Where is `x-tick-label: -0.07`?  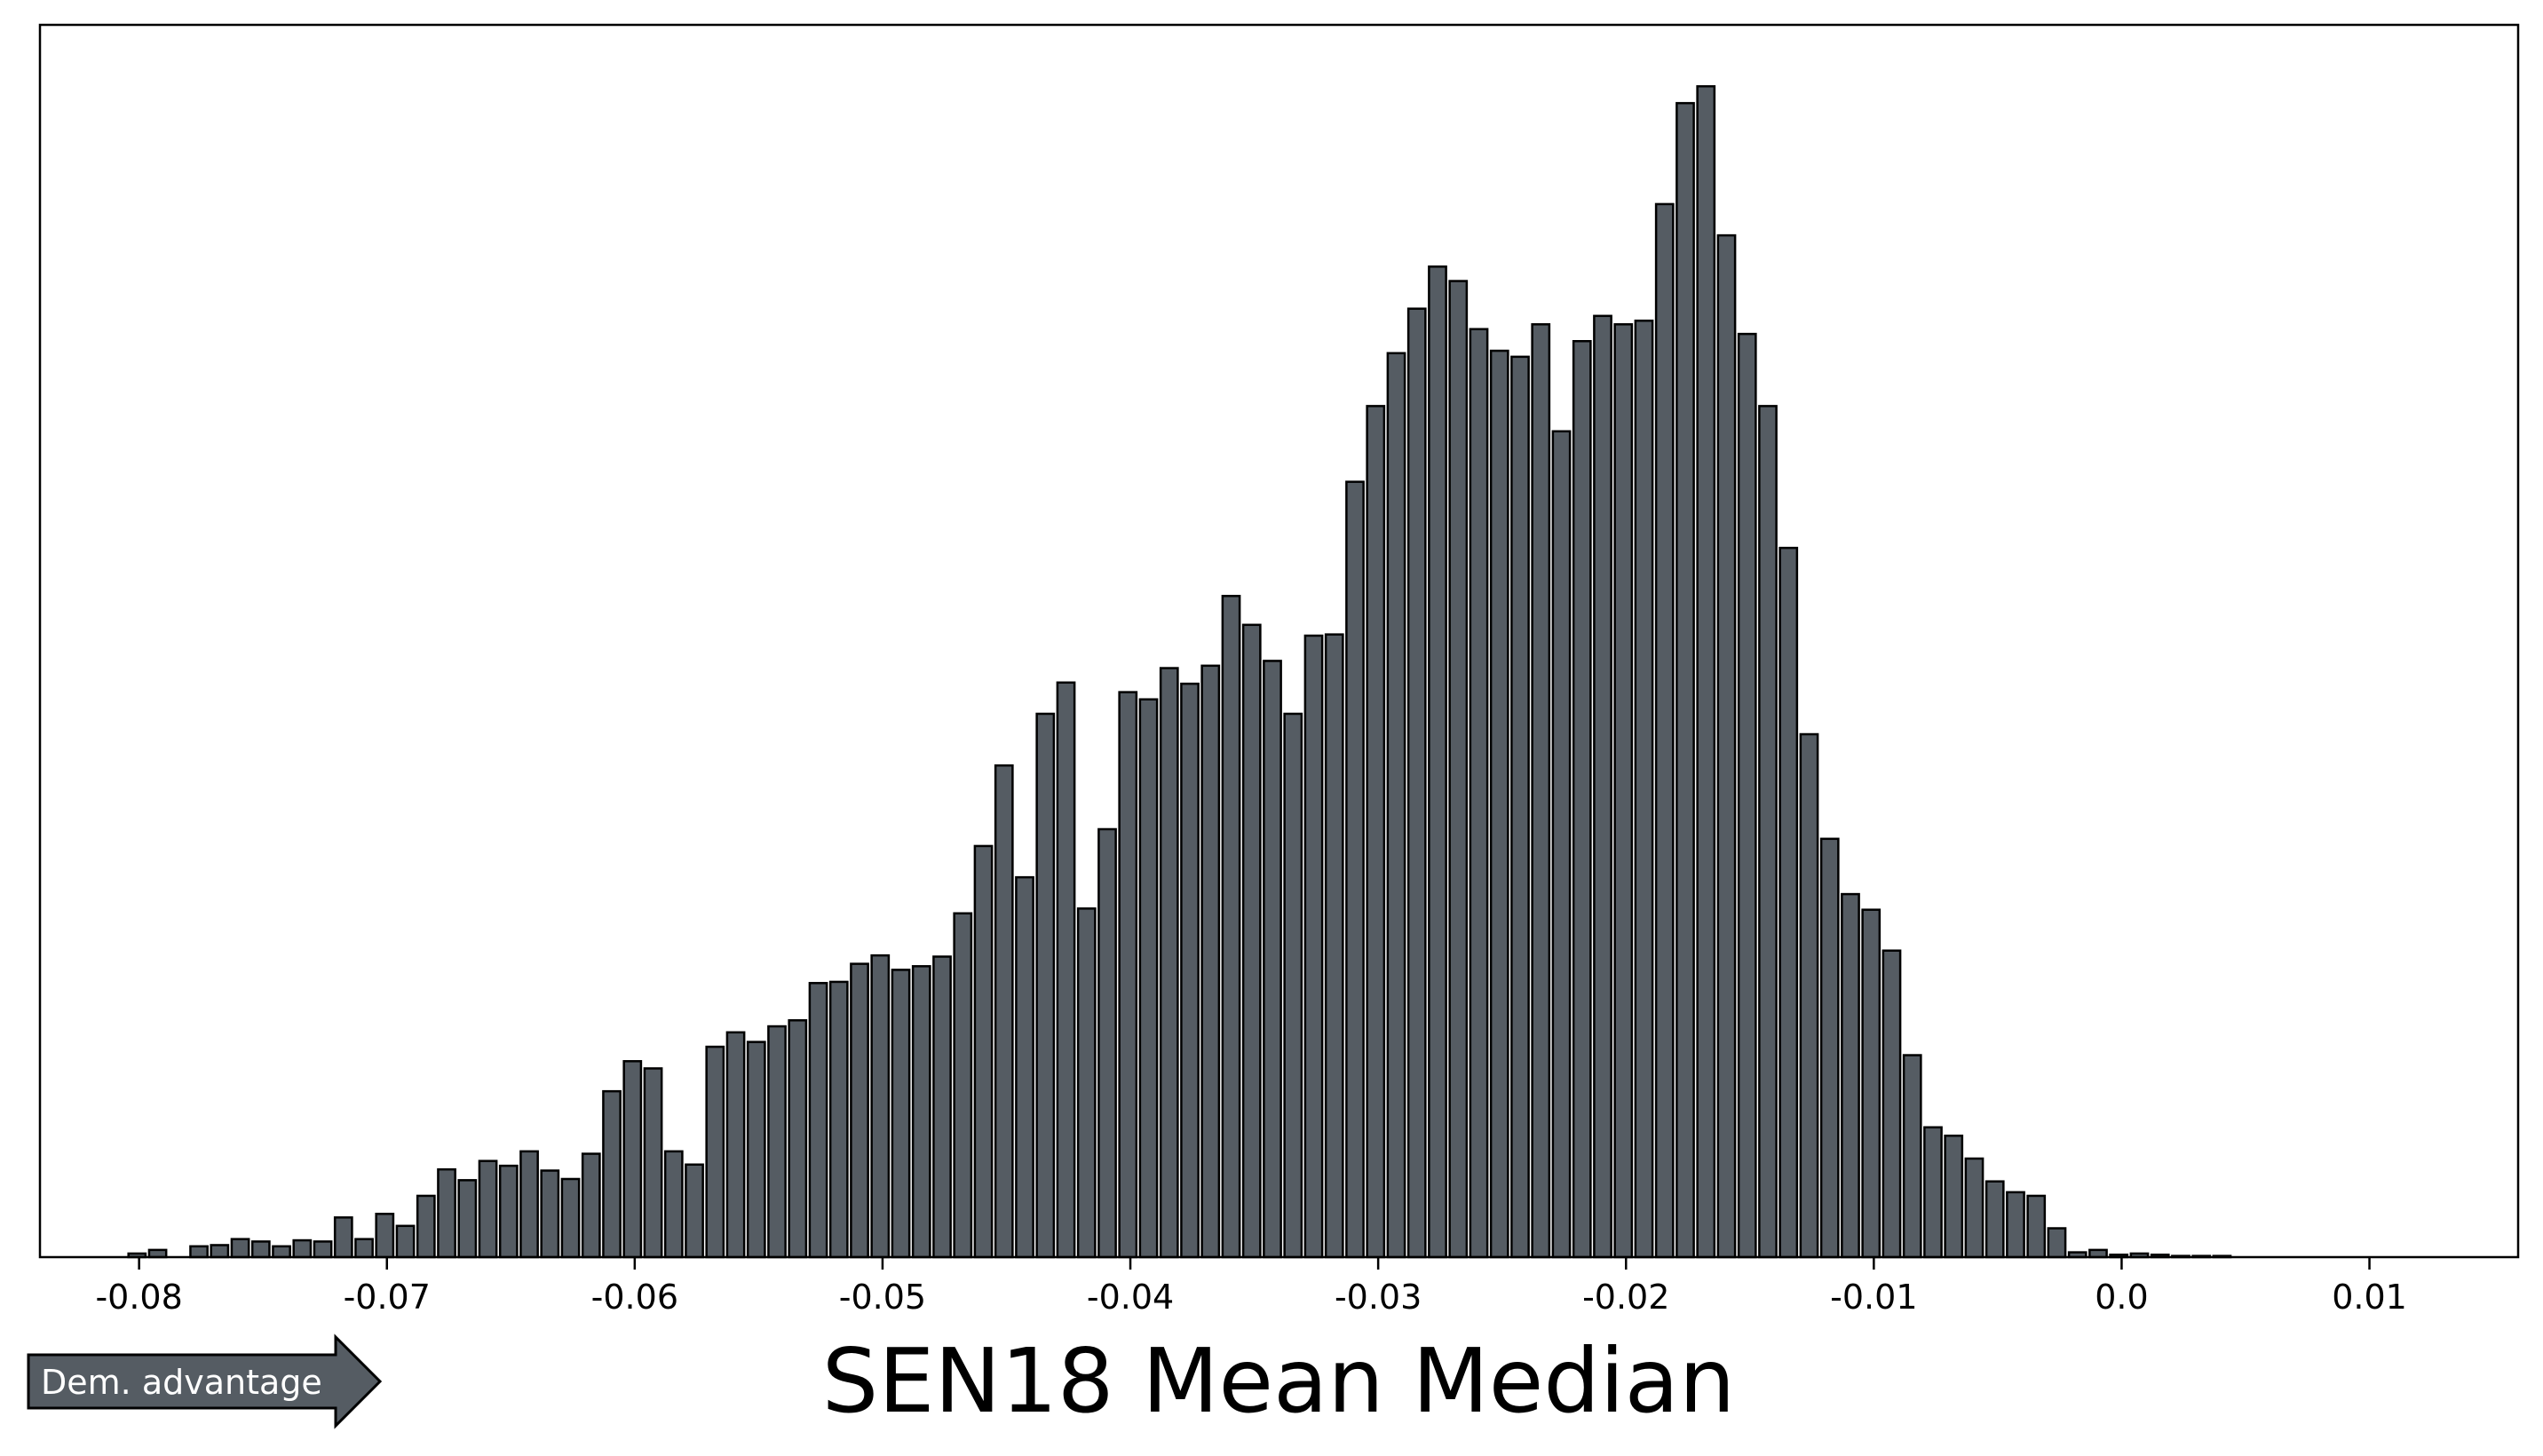
x-tick-label: -0.07 is located at coordinates (387, 1297).